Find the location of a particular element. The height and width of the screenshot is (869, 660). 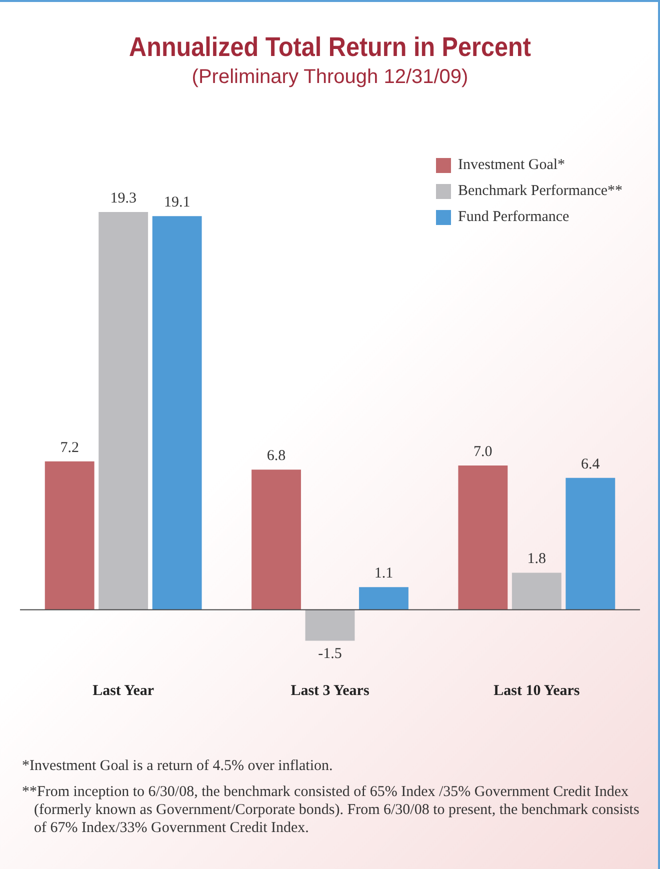

text: *Investment Goal is a return of 4.5% over inflation. is located at coordinates (178, 766).